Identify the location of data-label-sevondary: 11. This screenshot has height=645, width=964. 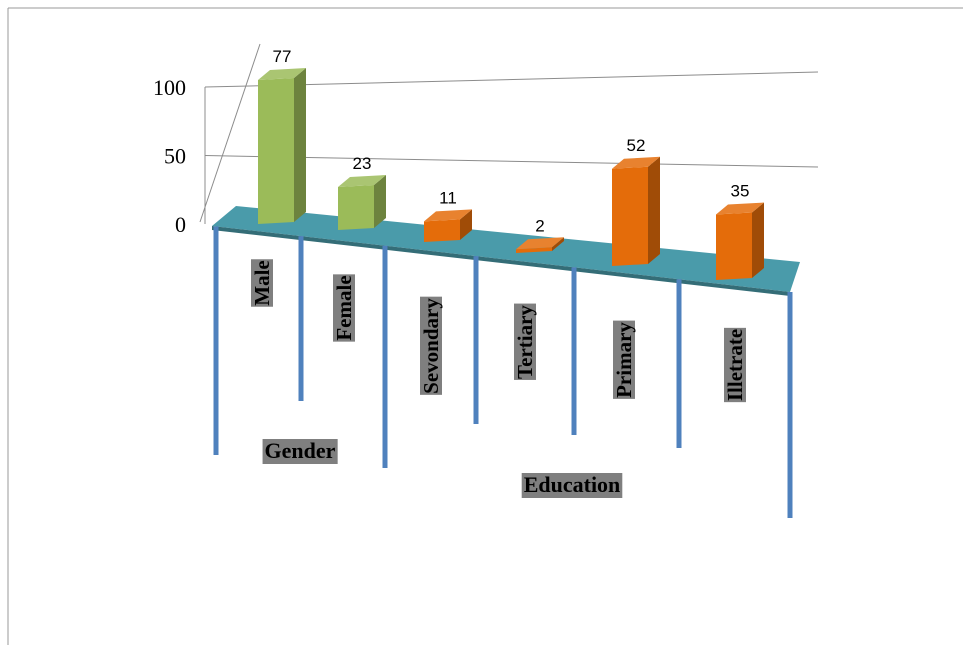
(448, 197).